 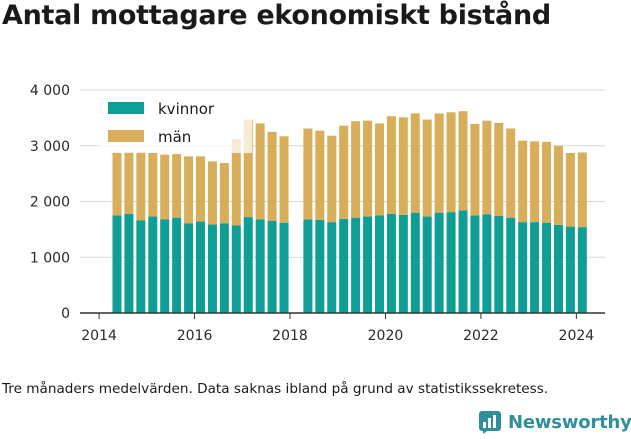 What do you see at coordinates (50, 147) in the screenshot?
I see `y-tick-label: 3 000` at bounding box center [50, 147].